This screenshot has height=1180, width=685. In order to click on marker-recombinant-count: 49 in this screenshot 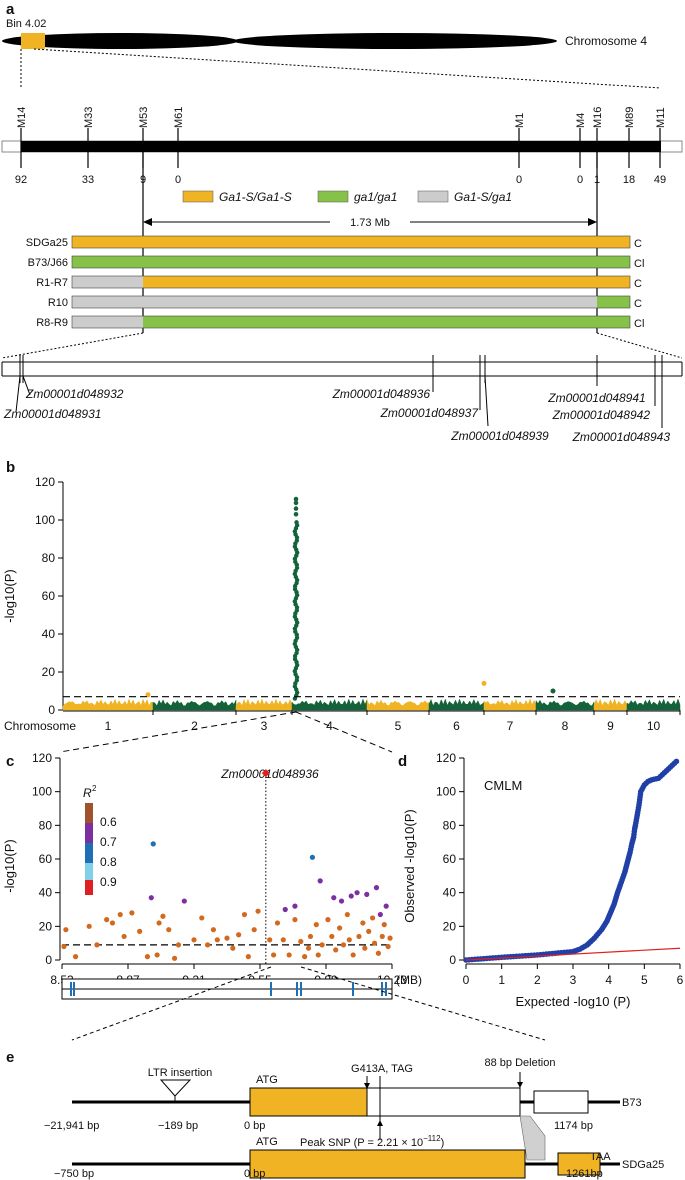, I will do `click(660, 180)`.